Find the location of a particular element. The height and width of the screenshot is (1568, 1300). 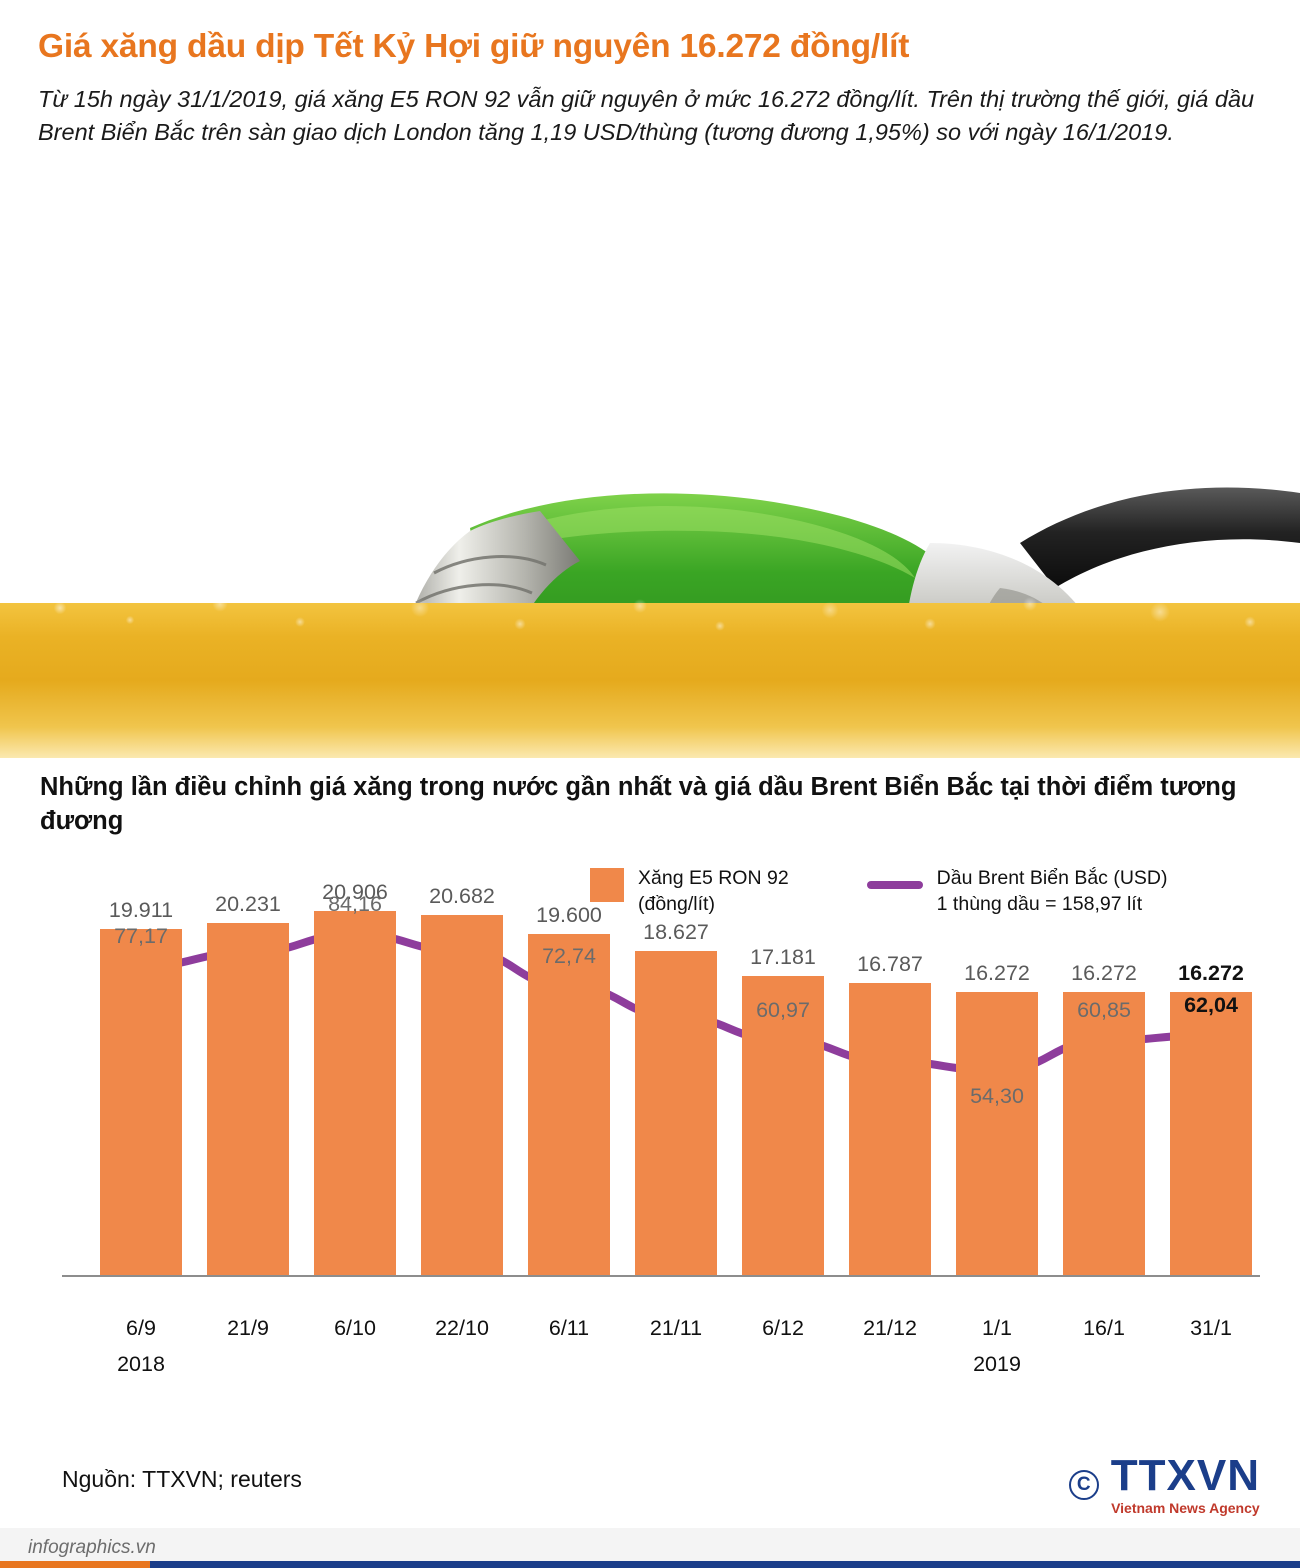

copyright-icon: C is located at coordinates (1083, 1485).